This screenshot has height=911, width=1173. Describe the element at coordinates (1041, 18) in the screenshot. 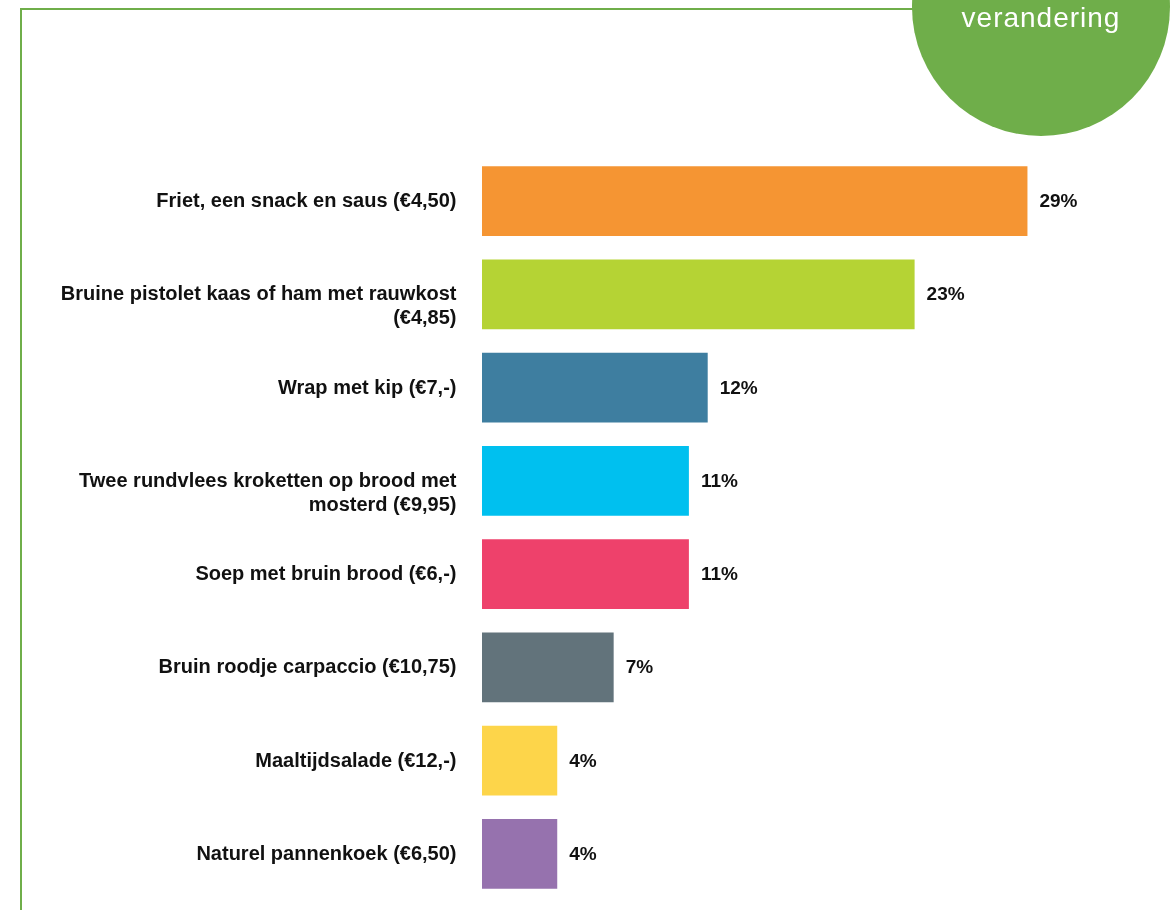

I see `text: verandering` at that location.